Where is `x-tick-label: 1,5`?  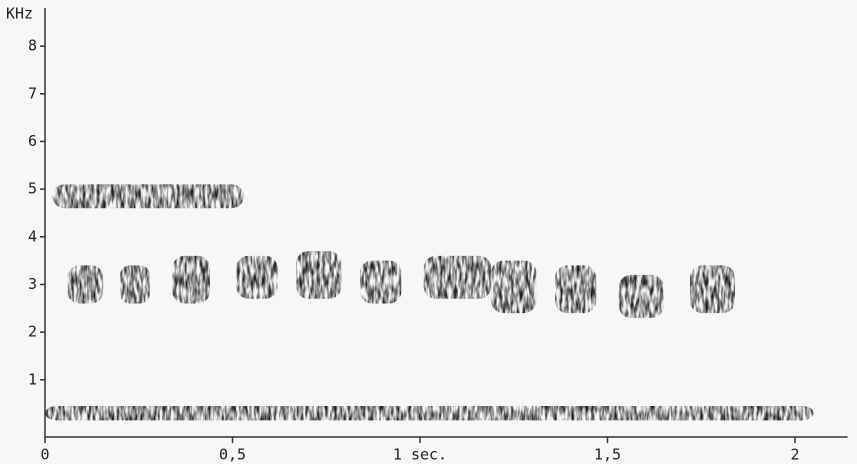 x-tick-label: 1,5 is located at coordinates (607, 455).